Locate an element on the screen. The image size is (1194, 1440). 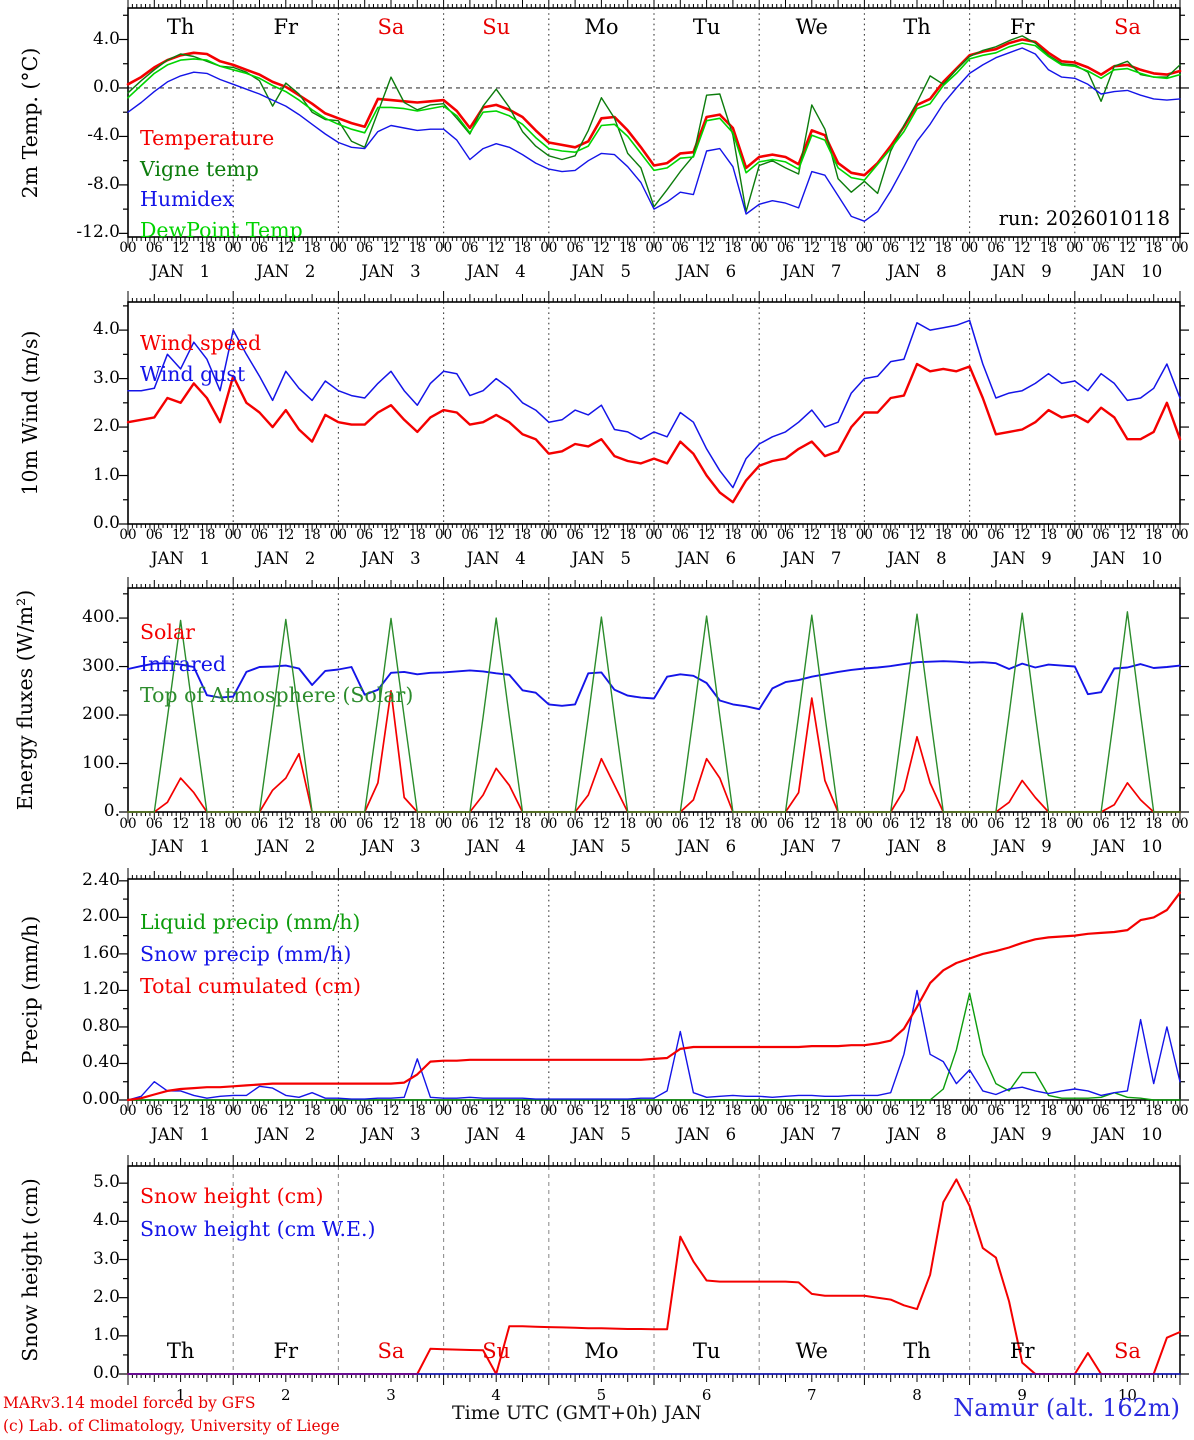
legend-4-1: Liquid precip (mm/h) is located at coordinates (250, 921).